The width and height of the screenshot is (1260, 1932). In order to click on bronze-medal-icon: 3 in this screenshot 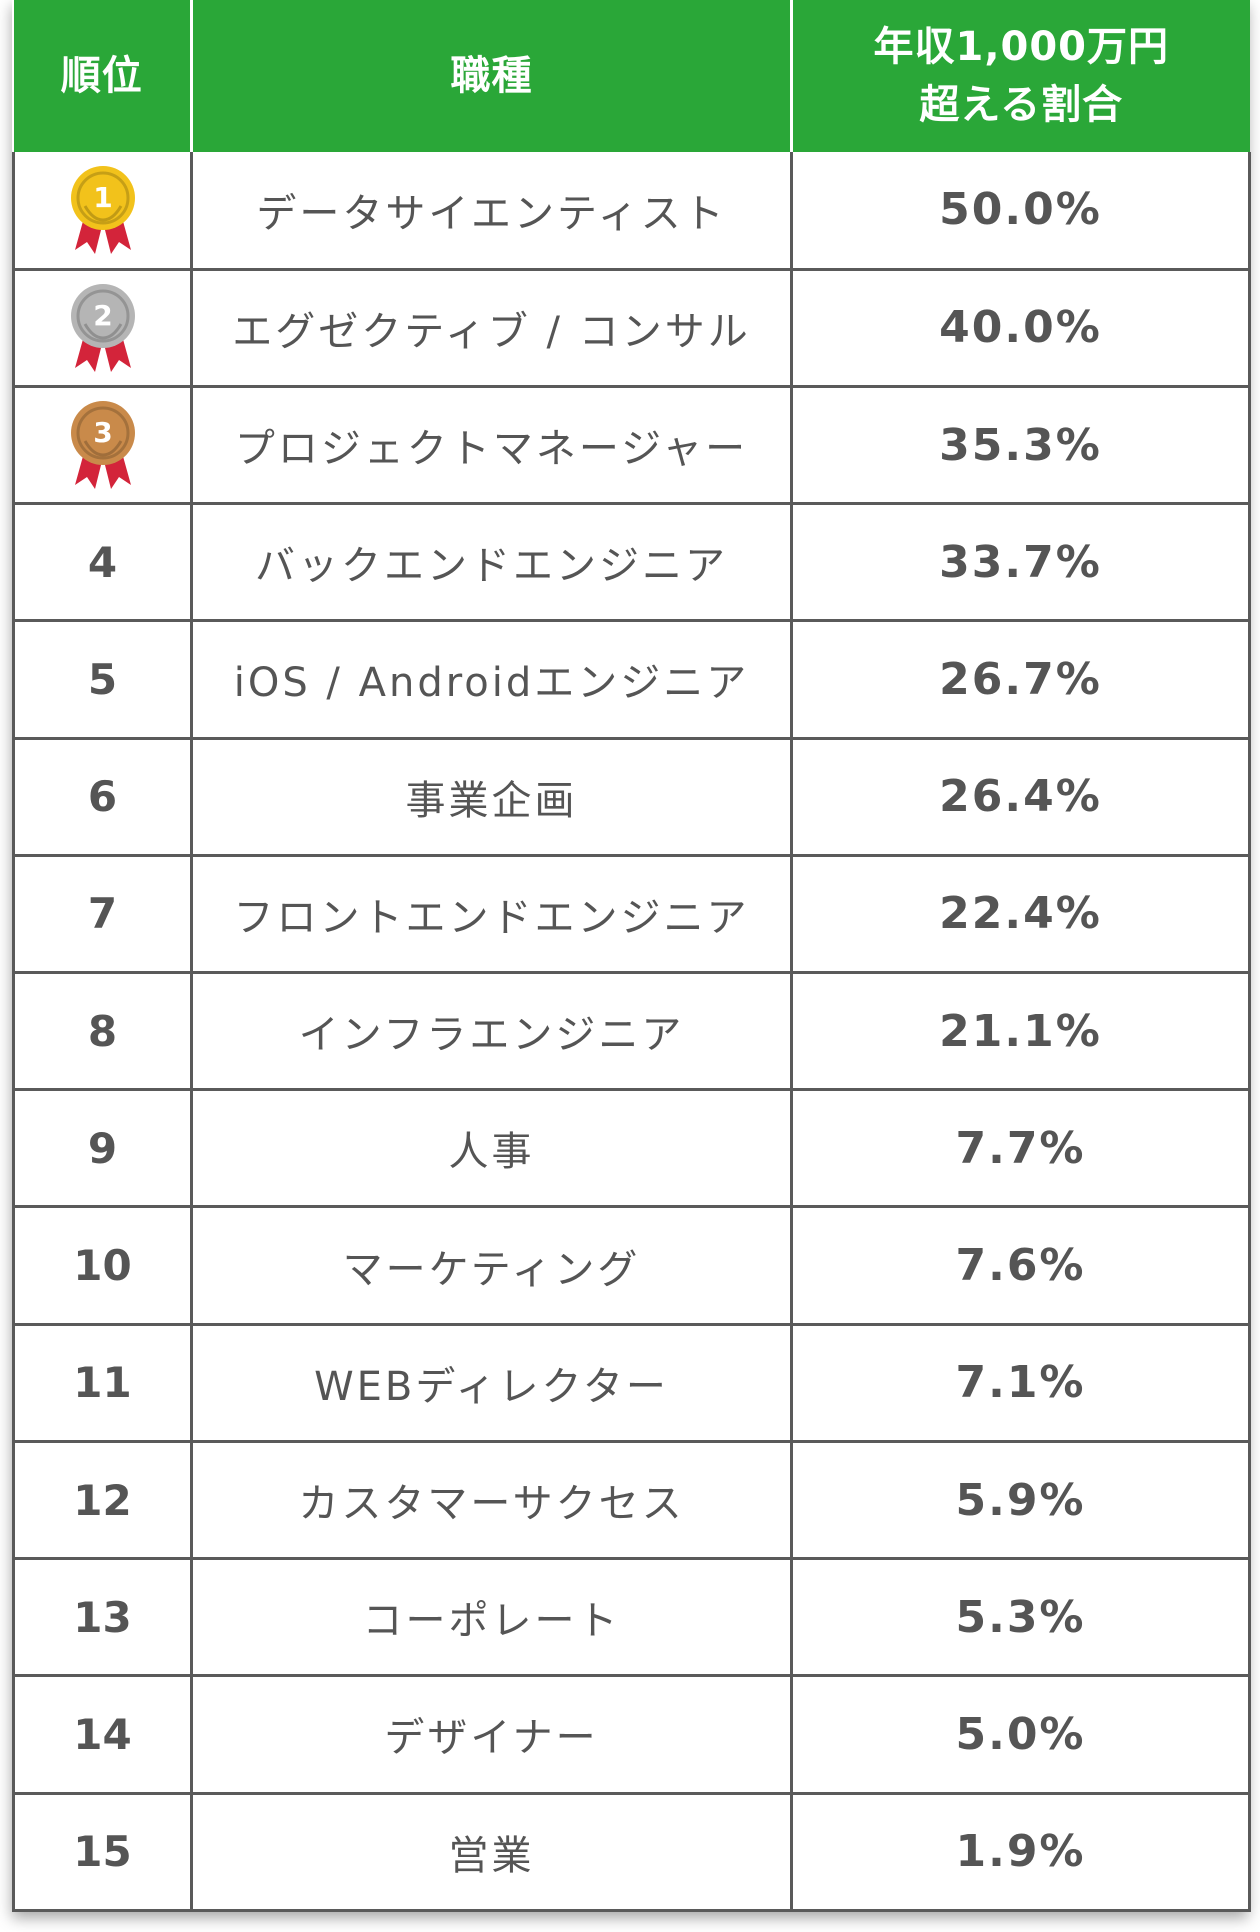, I will do `click(102, 445)`.